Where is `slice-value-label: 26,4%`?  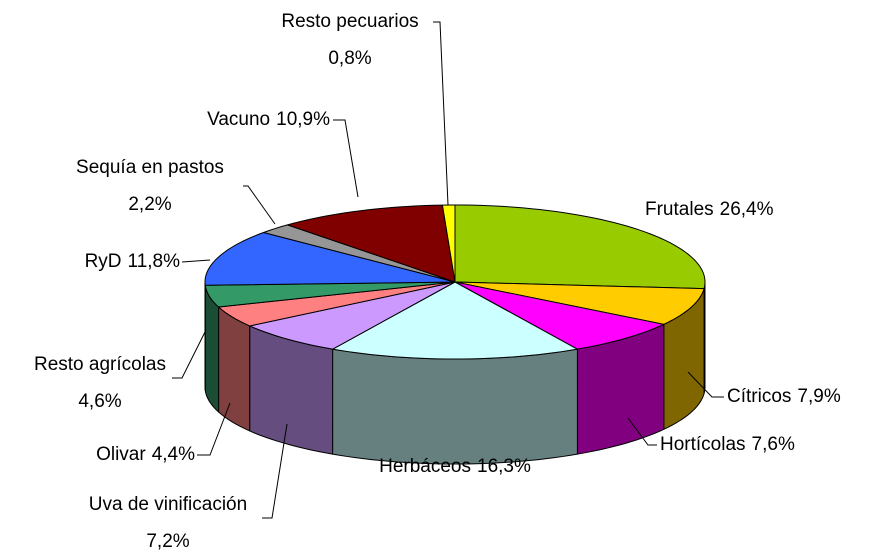
slice-value-label: 26,4% is located at coordinates (747, 209).